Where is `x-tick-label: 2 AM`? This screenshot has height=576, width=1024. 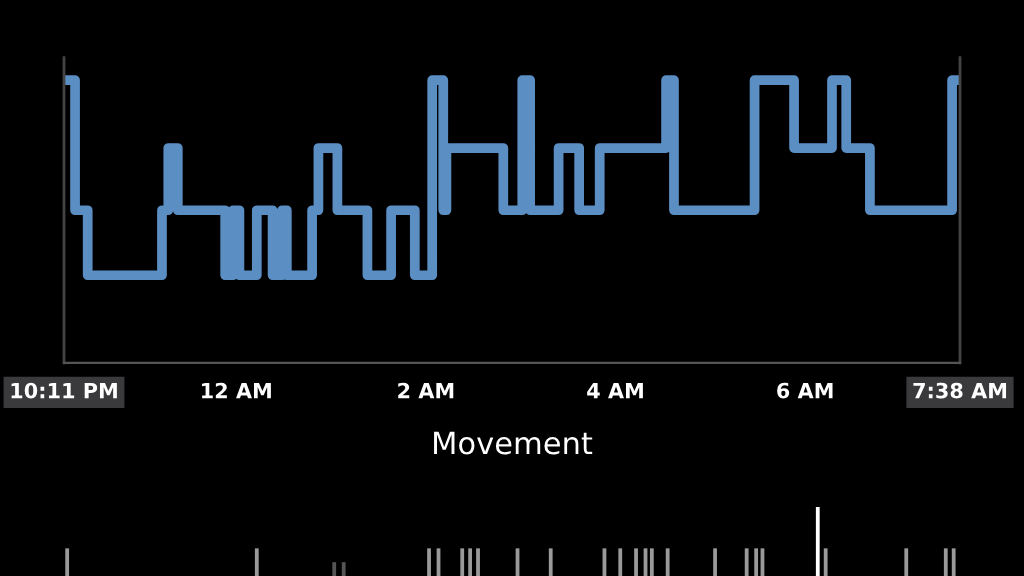 x-tick-label: 2 AM is located at coordinates (426, 390).